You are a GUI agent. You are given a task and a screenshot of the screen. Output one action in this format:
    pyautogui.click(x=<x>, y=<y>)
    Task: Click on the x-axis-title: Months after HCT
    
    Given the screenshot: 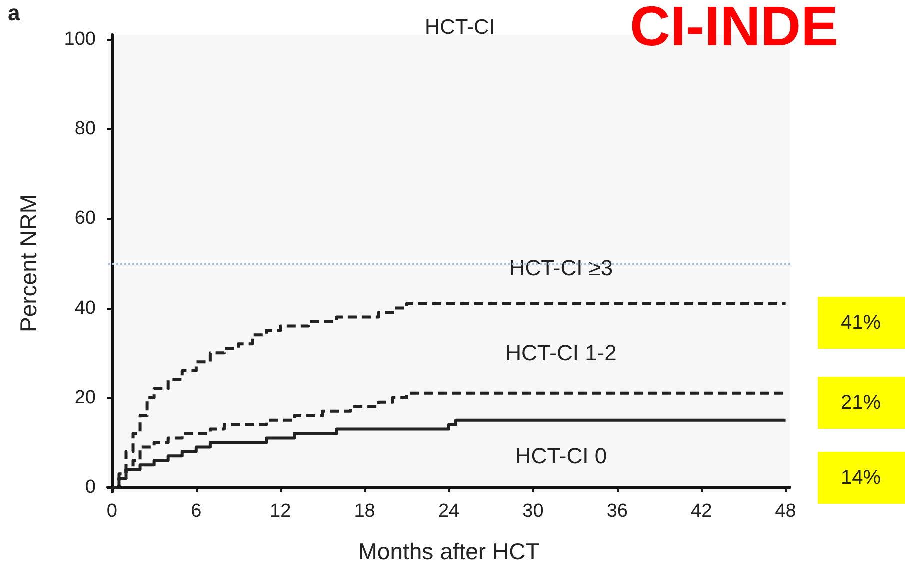 What is the action you would take?
    pyautogui.click(x=449, y=551)
    